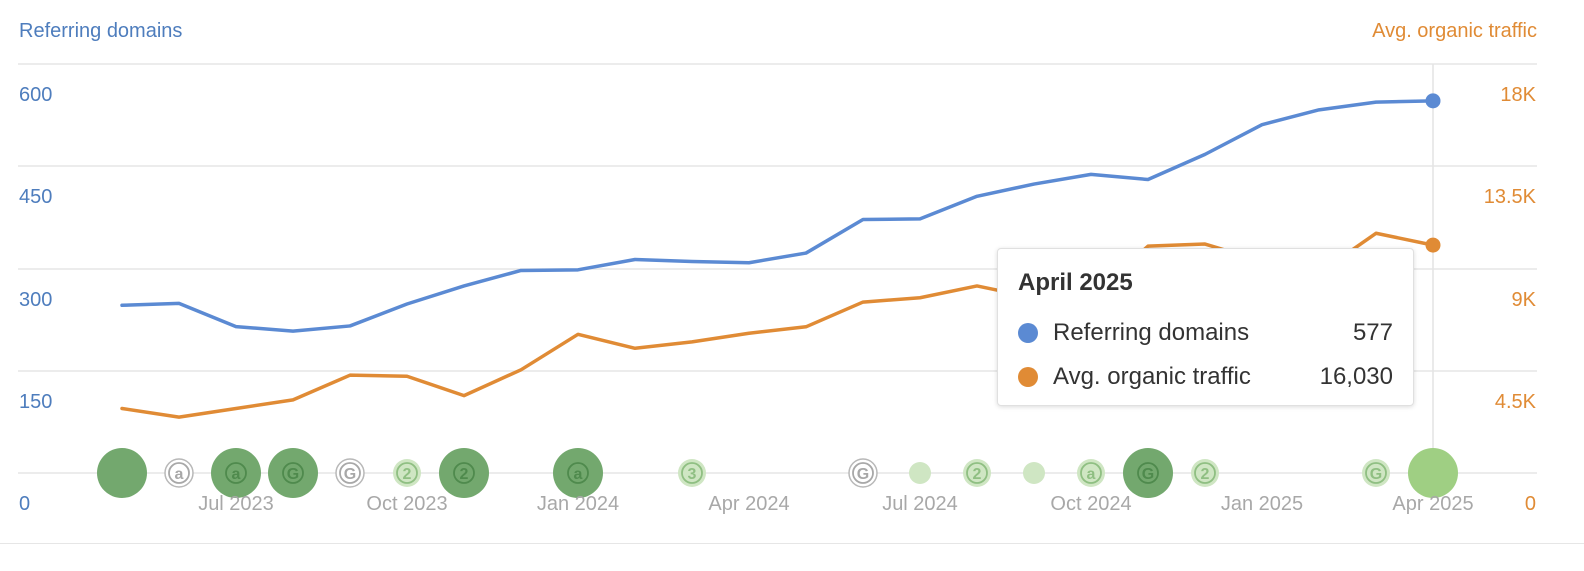 Image resolution: width=1584 pixels, height=571 pixels. I want to click on tooltip-row-referring-domains: Referring domains 577, so click(1205, 333).